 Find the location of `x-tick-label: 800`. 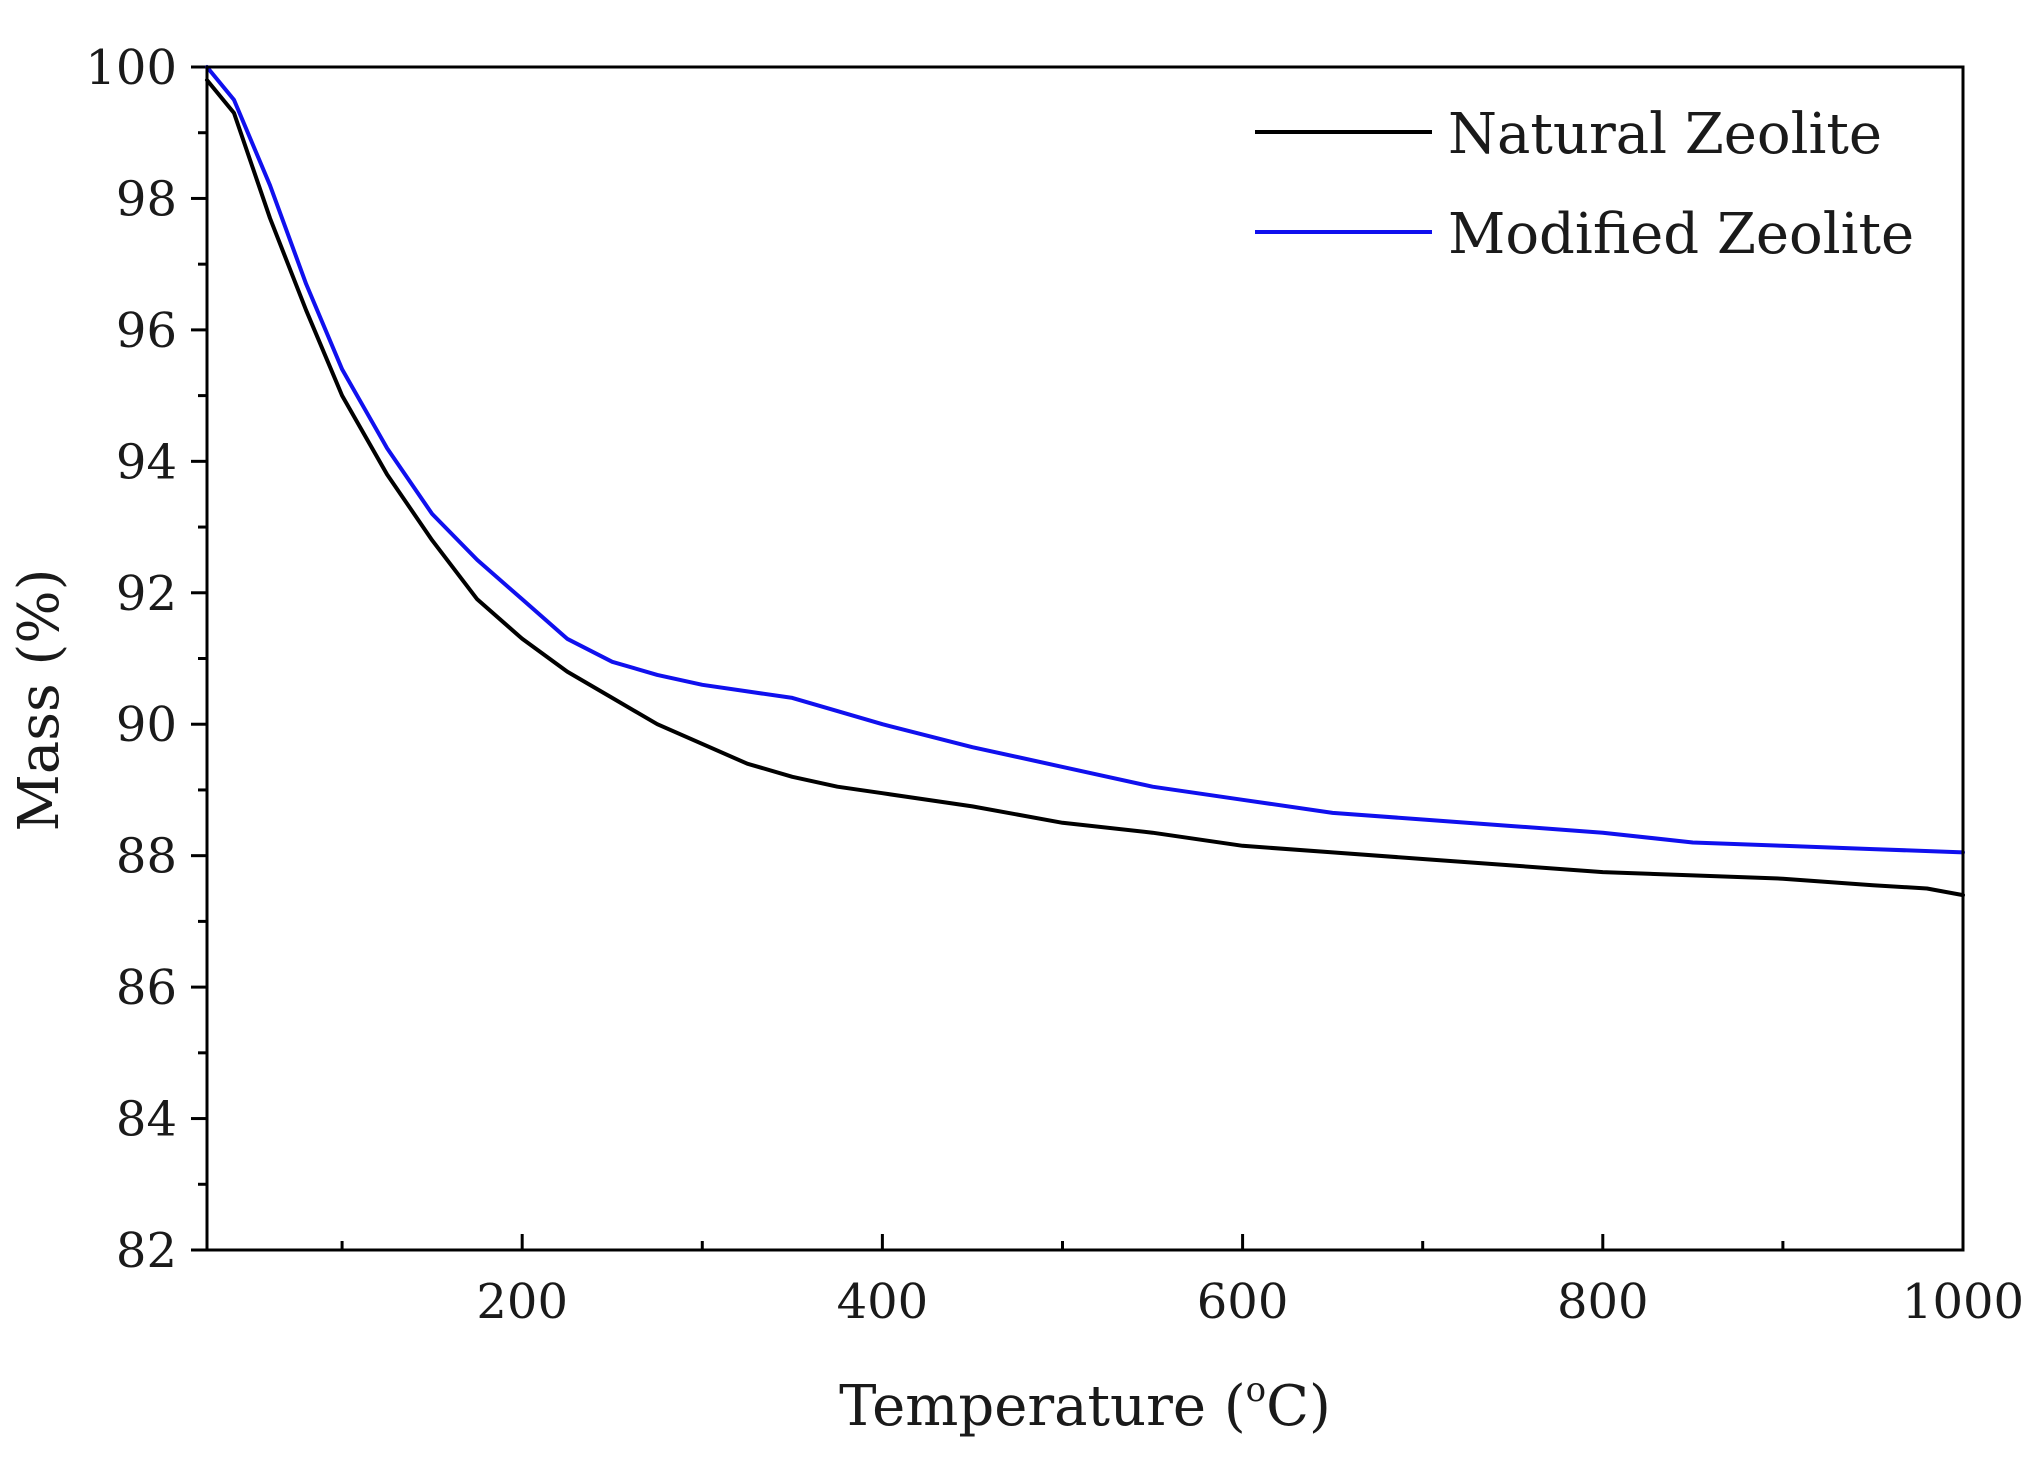

x-tick-label: 800 is located at coordinates (1603, 1302).